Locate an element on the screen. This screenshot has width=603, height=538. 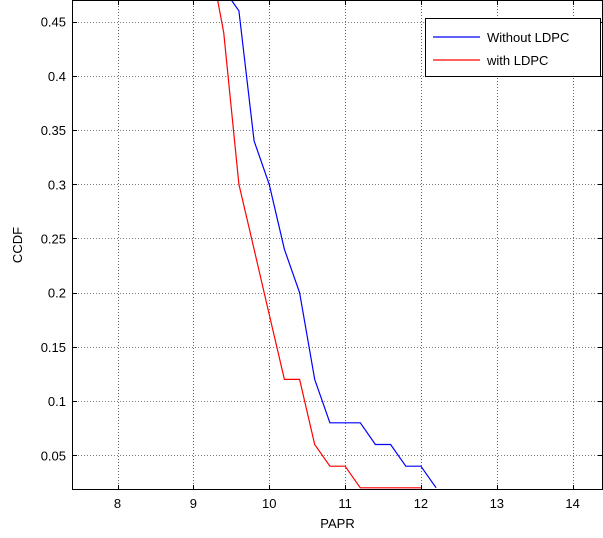
y-axis-label: CCDF is located at coordinates (17, 245).